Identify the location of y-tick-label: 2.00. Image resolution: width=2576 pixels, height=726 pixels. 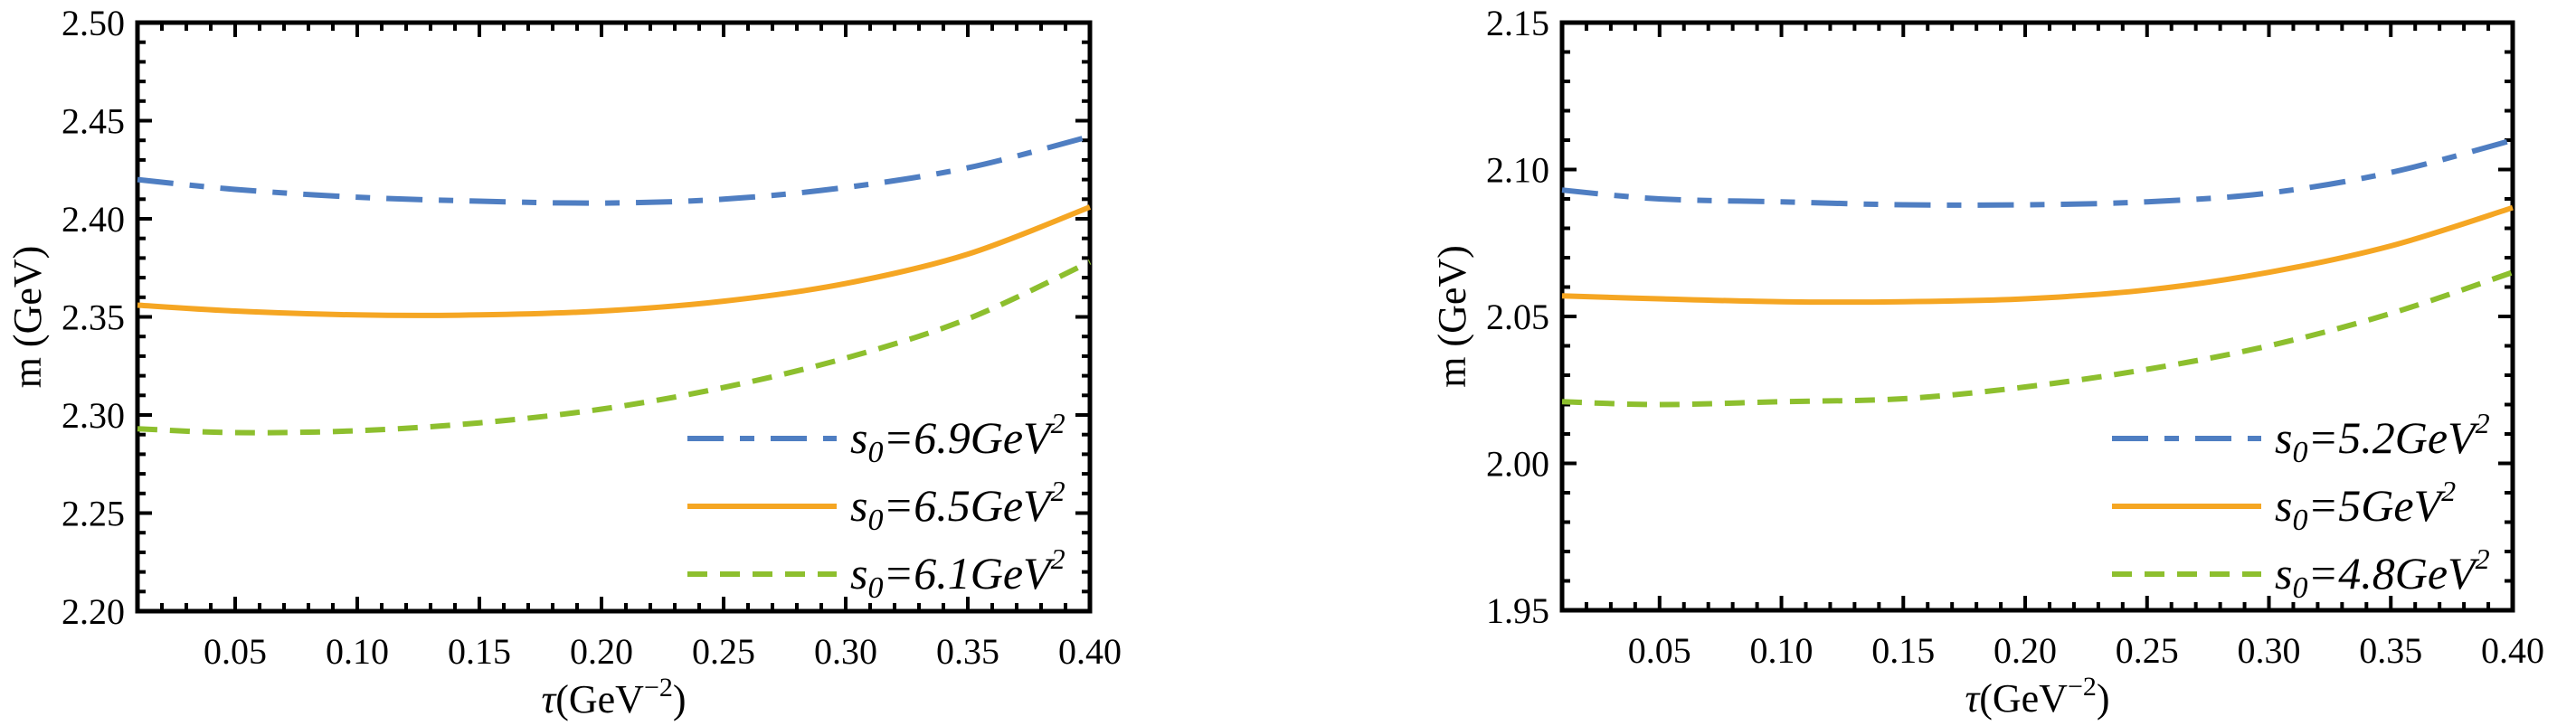
(1518, 464).